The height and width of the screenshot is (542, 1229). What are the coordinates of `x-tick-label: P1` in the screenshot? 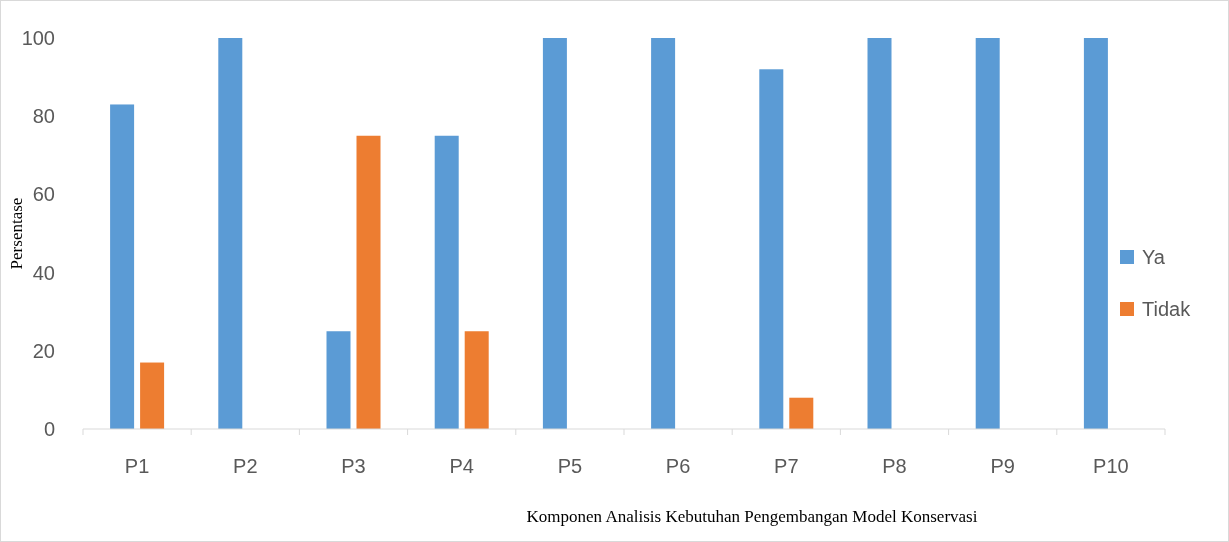 It's located at (137, 466).